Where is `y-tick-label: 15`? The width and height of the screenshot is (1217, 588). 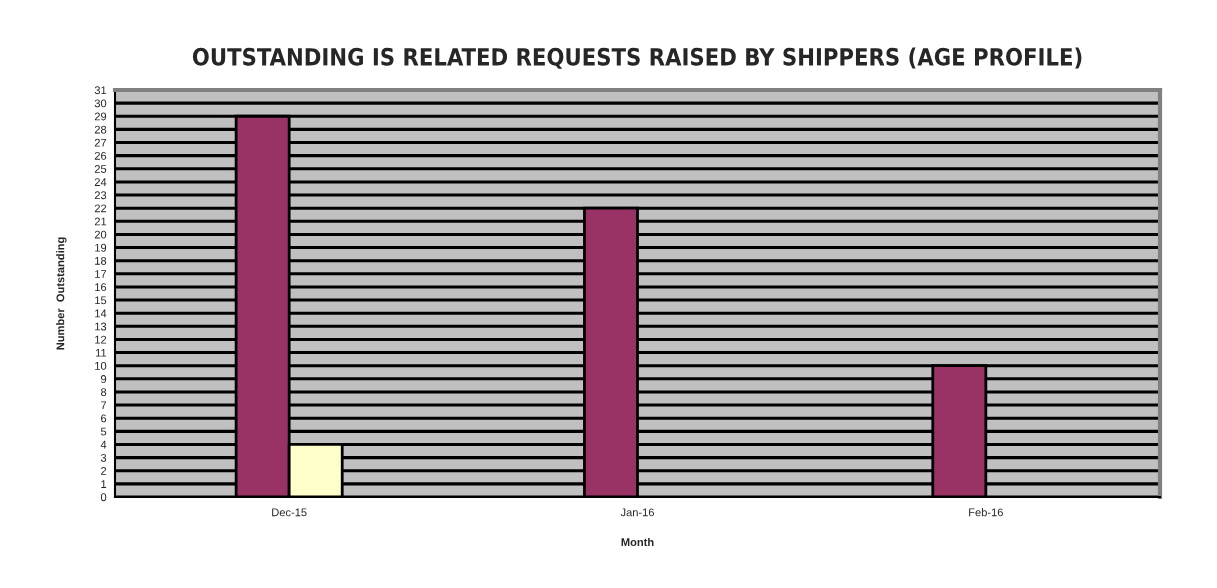 y-tick-label: 15 is located at coordinates (101, 300).